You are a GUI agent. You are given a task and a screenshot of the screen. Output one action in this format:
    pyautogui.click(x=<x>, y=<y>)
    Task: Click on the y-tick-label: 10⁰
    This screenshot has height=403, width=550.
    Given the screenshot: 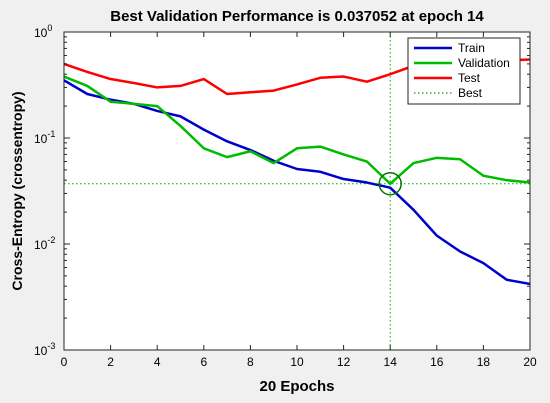 What is the action you would take?
    pyautogui.click(x=43, y=31)
    